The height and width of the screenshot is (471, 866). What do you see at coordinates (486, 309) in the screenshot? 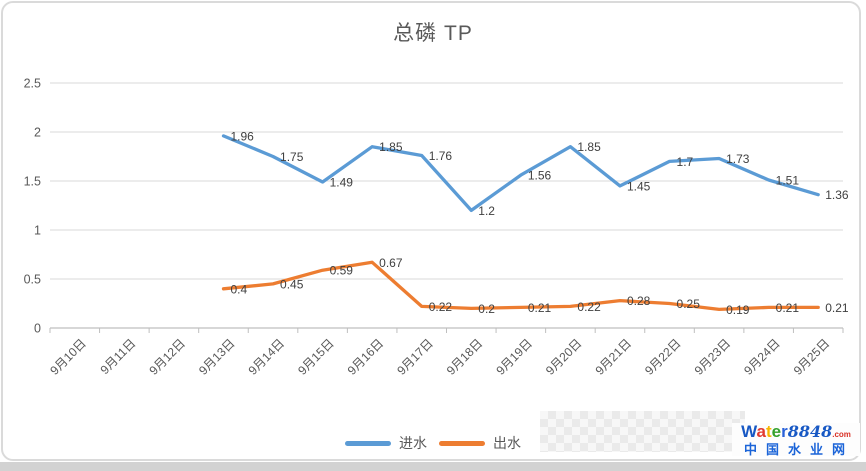
I see `effluent-data-label: 0.2` at bounding box center [486, 309].